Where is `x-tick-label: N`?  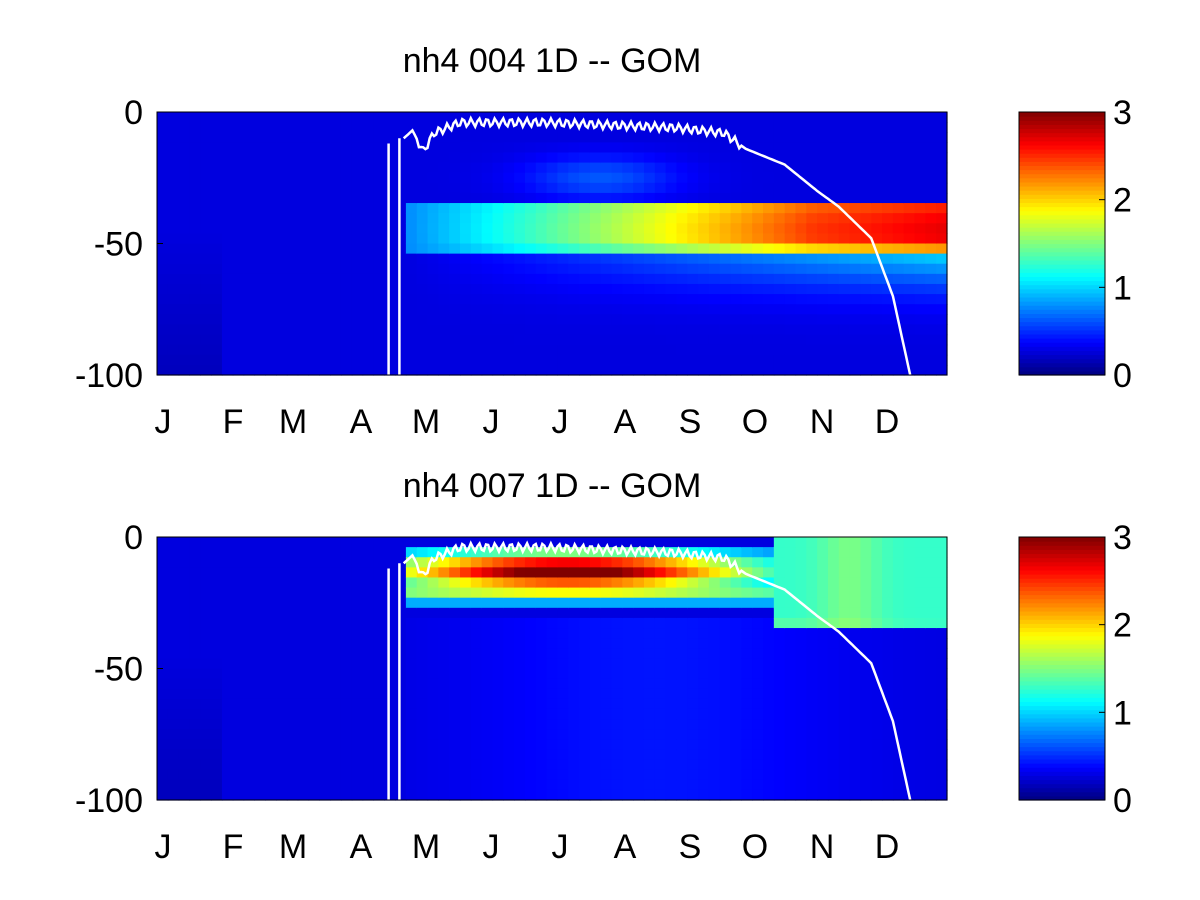
x-tick-label: N is located at coordinates (822, 422).